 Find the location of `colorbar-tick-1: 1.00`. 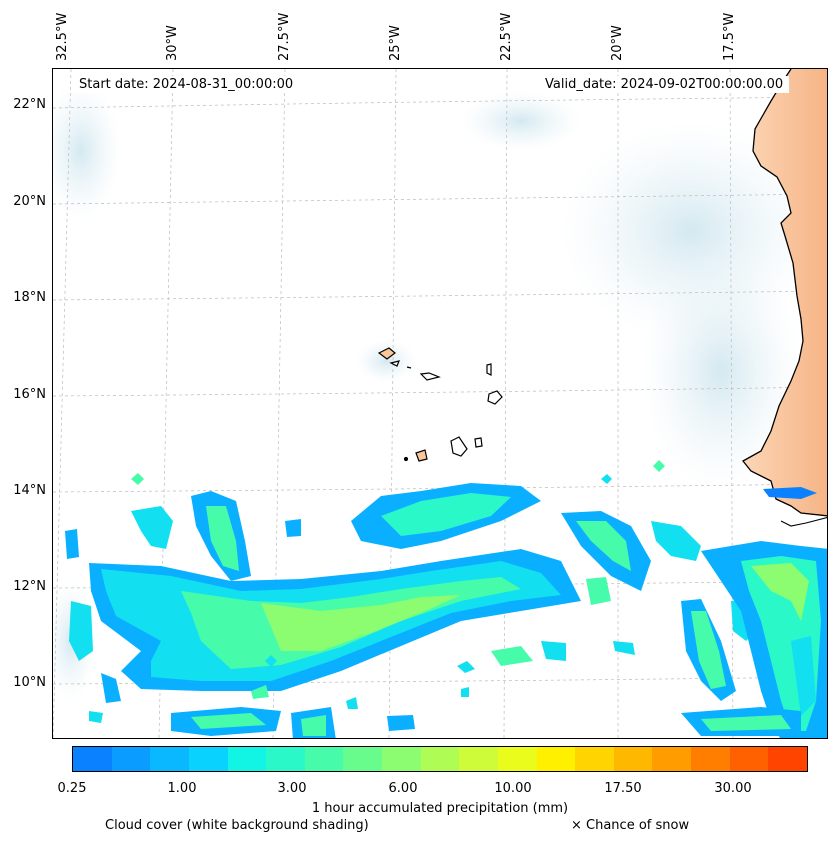

colorbar-tick-1: 1.00 is located at coordinates (182, 788).